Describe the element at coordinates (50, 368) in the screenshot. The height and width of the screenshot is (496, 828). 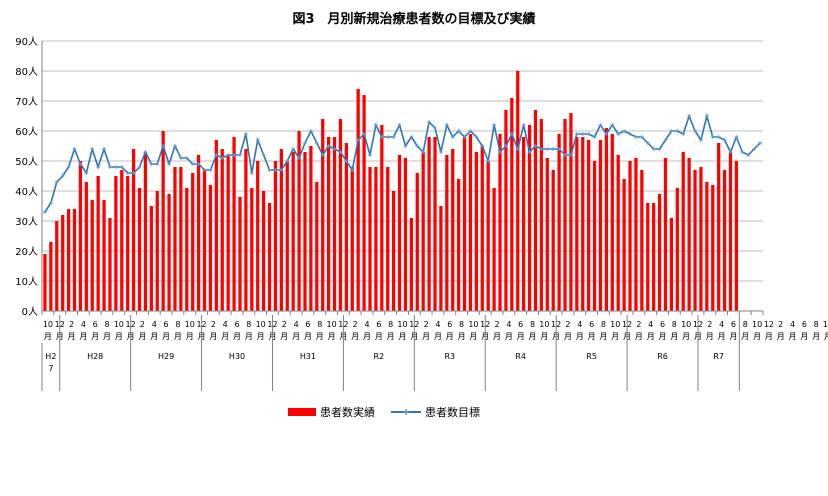
I see `era-label-part: 7` at that location.